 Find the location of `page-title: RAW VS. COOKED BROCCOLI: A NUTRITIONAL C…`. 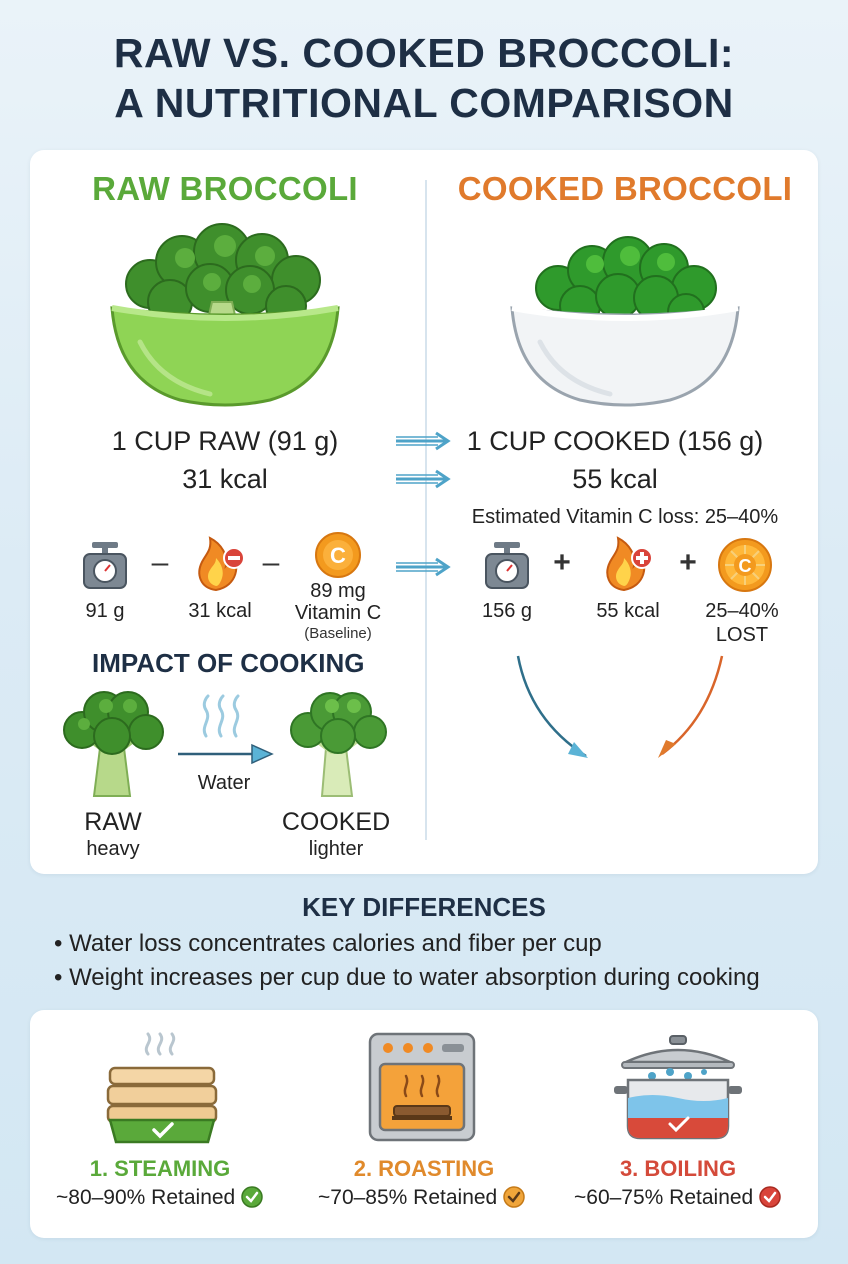

page-title: RAW VS. COOKED BROCCOLI: A NUTRITIONAL C… is located at coordinates (424, 78).